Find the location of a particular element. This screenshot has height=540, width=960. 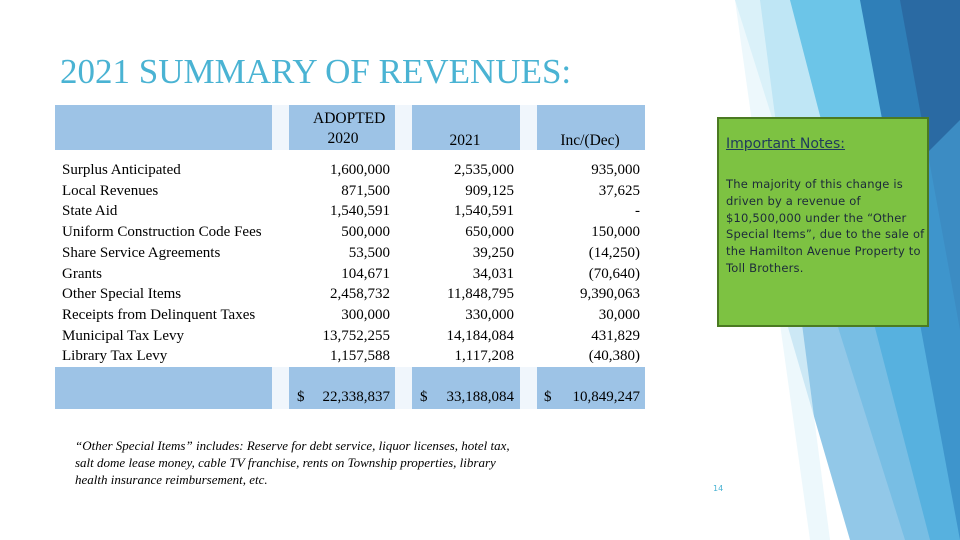

row-label: Share Service Agreements is located at coordinates (141, 252).